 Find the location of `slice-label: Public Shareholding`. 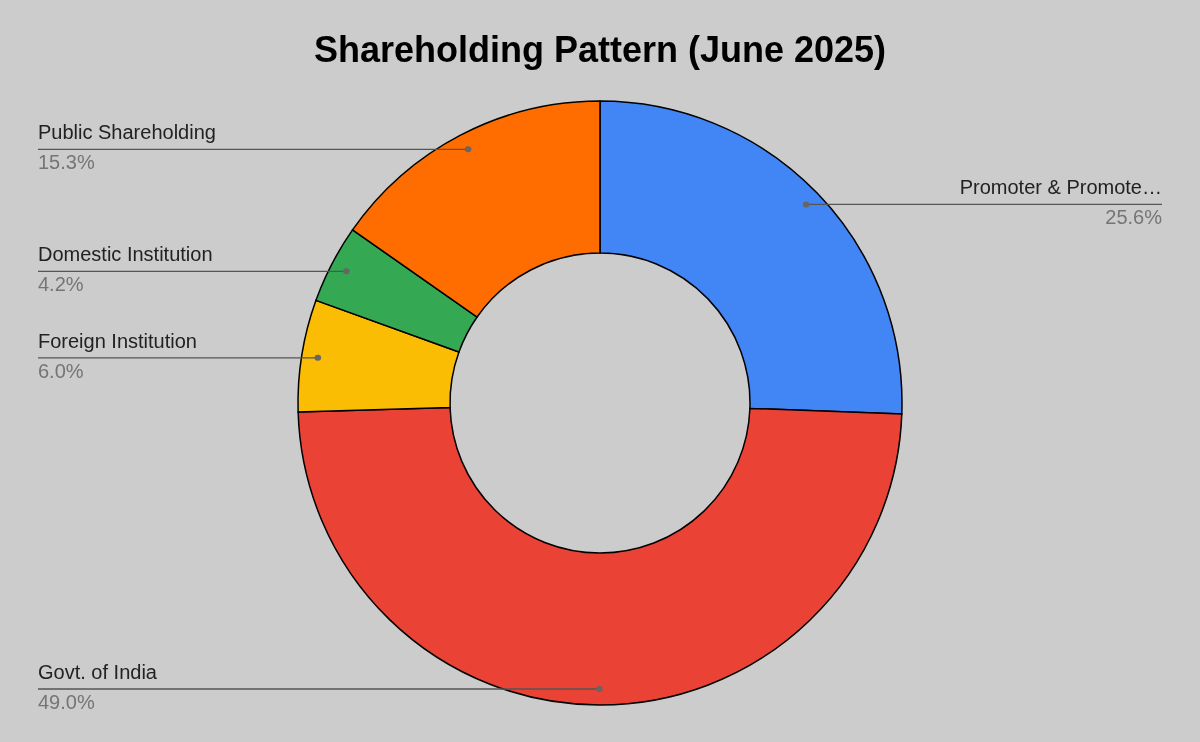

slice-label: Public Shareholding is located at coordinates (127, 132).